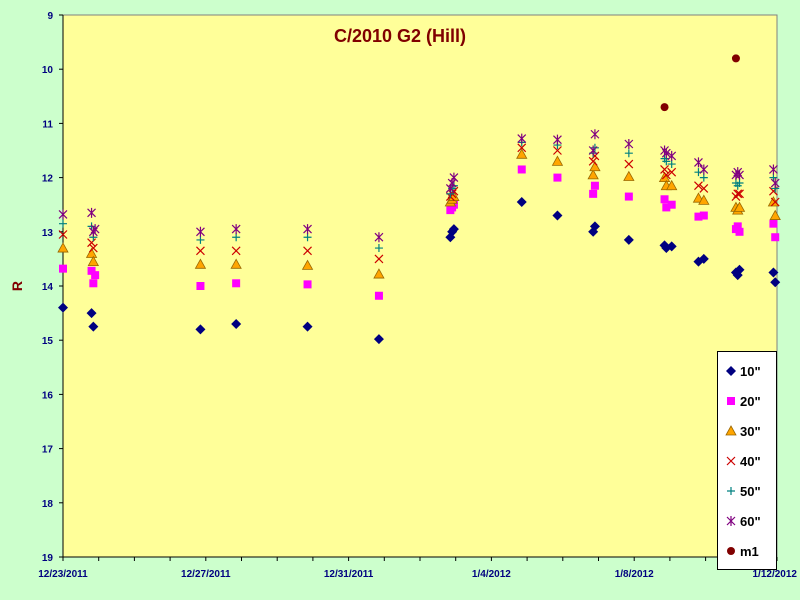  I want to click on legend-item: 50", so click(747, 492).